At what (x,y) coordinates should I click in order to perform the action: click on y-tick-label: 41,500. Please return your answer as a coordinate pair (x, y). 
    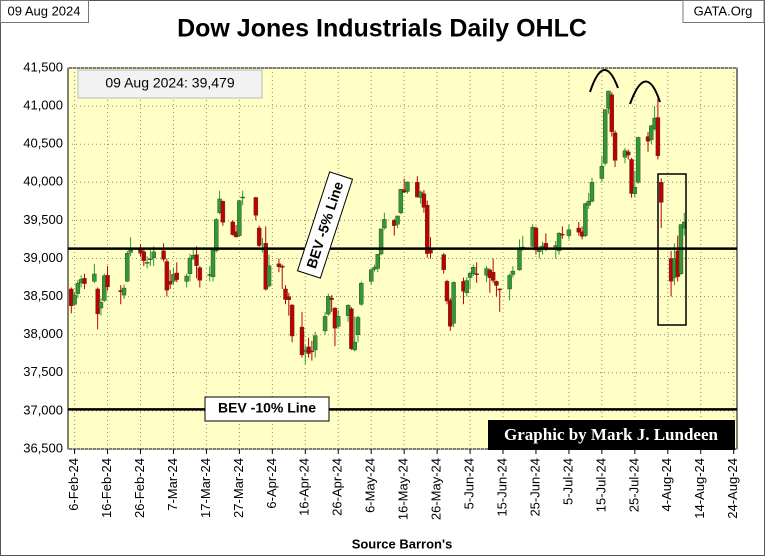
    Looking at the image, I should click on (43, 66).